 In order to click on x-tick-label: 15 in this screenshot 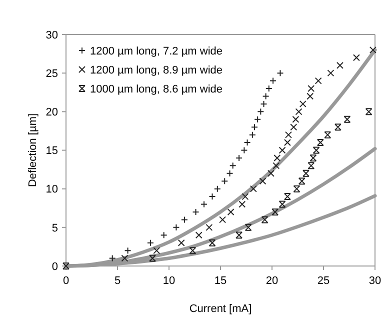, I will do `click(220, 281)`.